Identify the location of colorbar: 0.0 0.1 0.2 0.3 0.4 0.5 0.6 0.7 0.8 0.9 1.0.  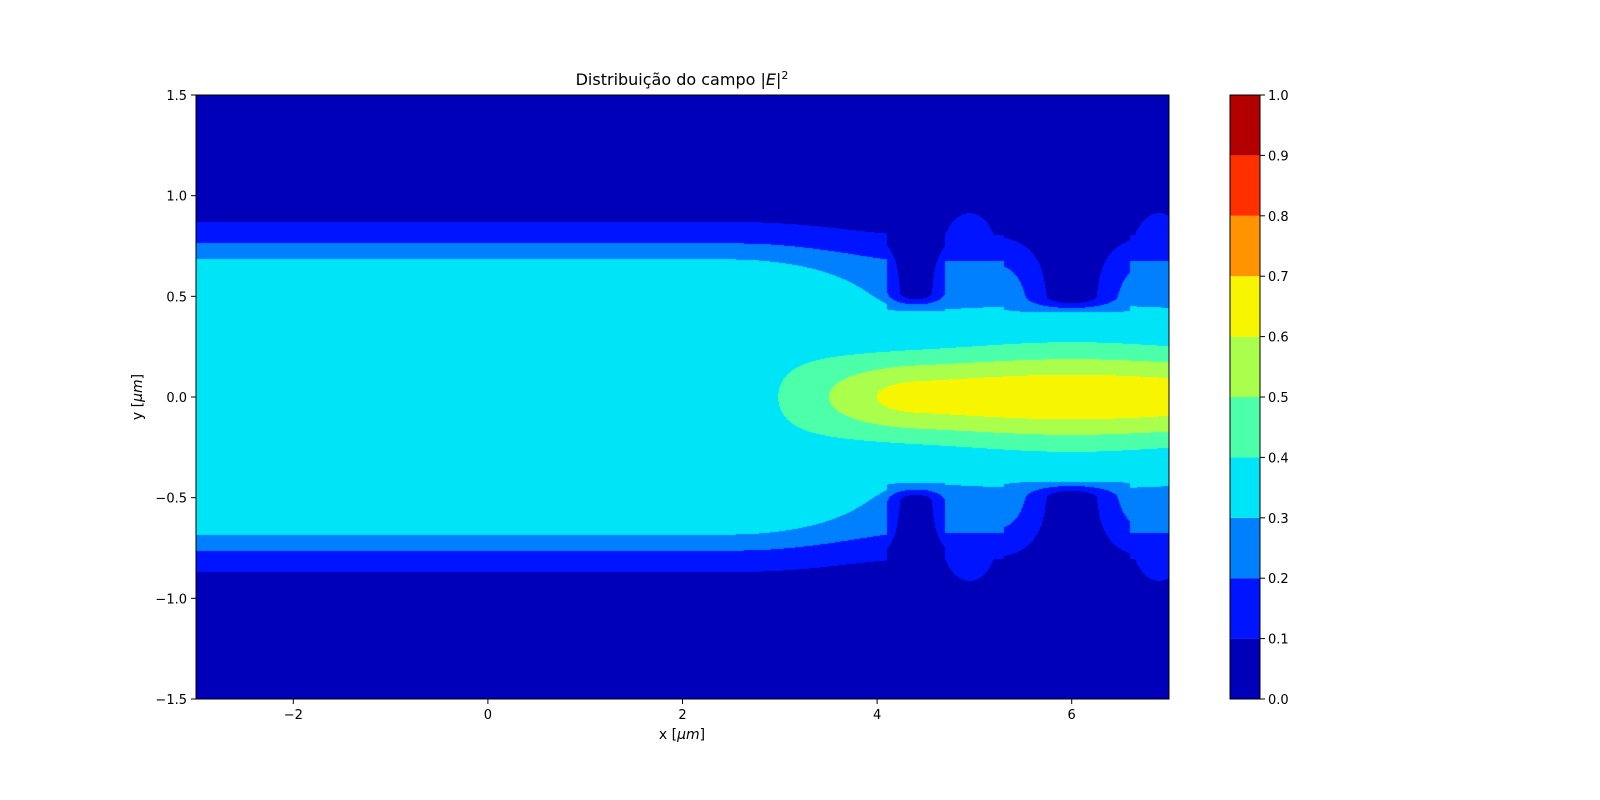
(1259, 398).